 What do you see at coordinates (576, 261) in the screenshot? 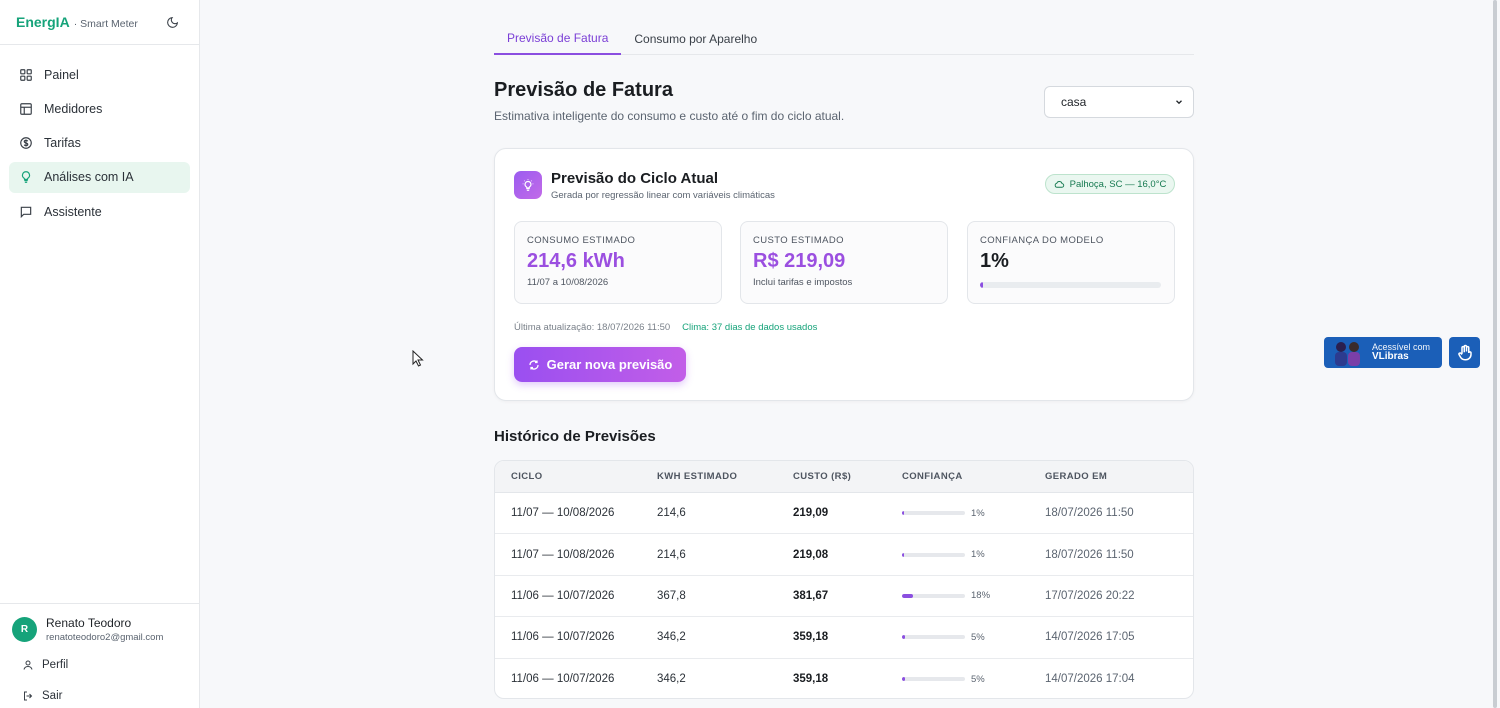
I see `stat-value: 214,6 kWh` at bounding box center [576, 261].